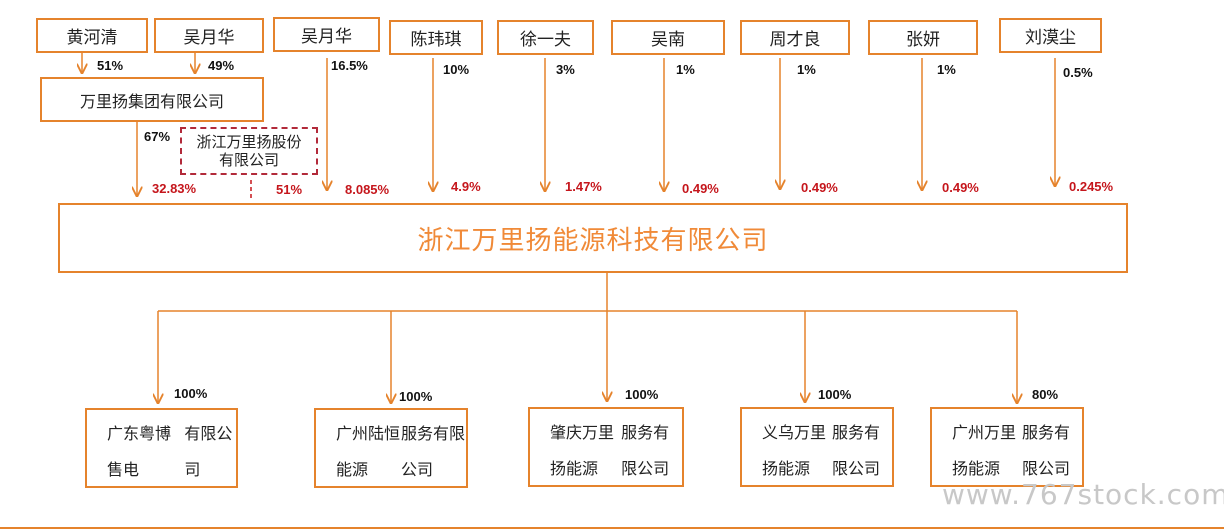 The image size is (1224, 531). What do you see at coordinates (593, 238) in the screenshot?
I see `main-company-box: 浙江万里扬能源科技有限公司` at bounding box center [593, 238].